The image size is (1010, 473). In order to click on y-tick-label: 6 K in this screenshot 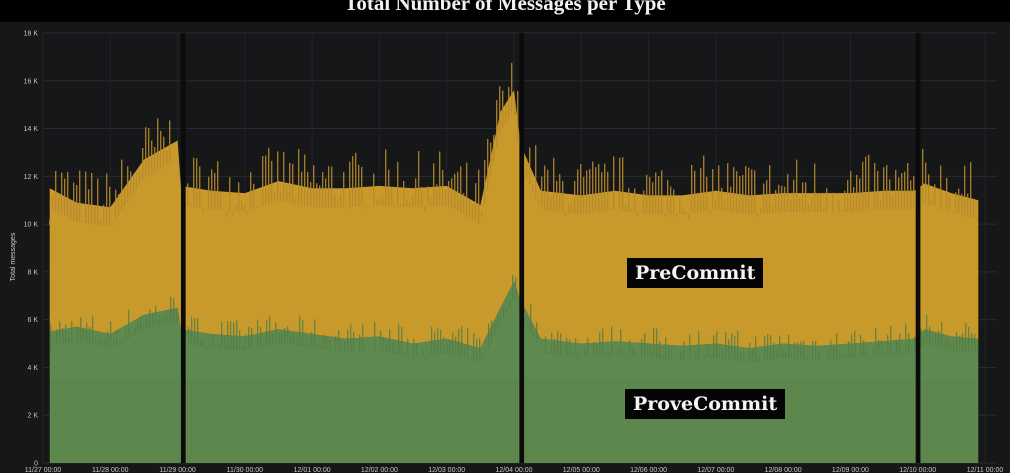, I will do `click(32, 320)`.